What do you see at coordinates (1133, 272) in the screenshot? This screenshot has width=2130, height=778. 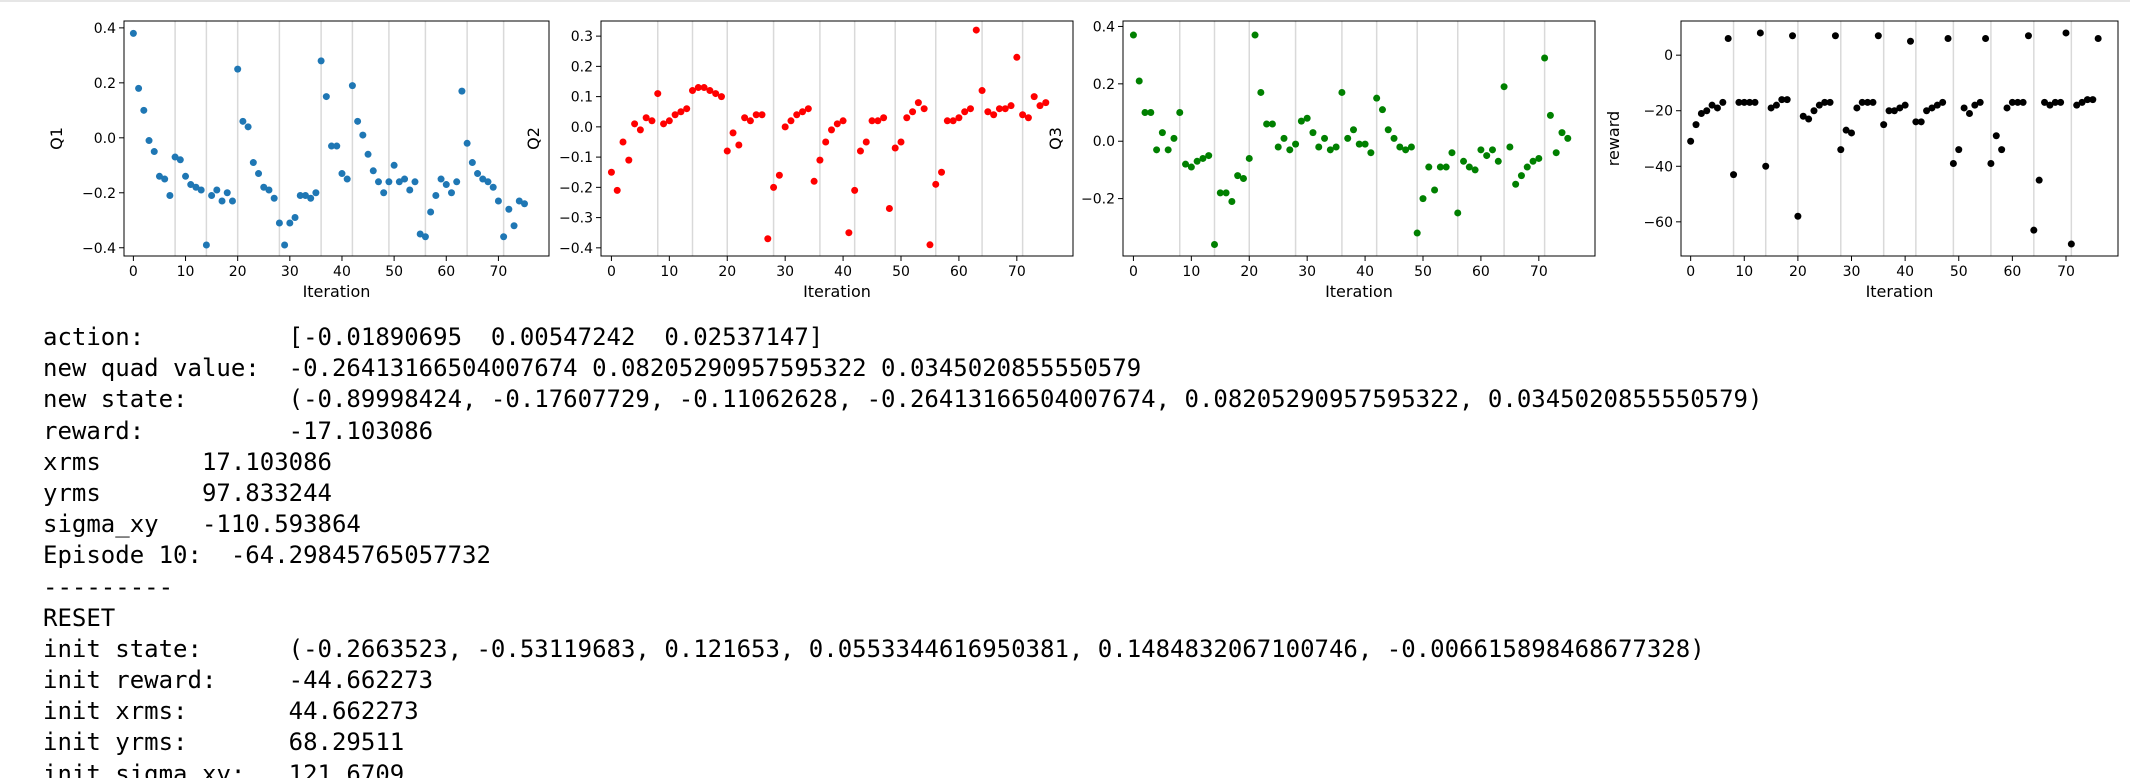 I see `x-tick-label: 0` at bounding box center [1133, 272].